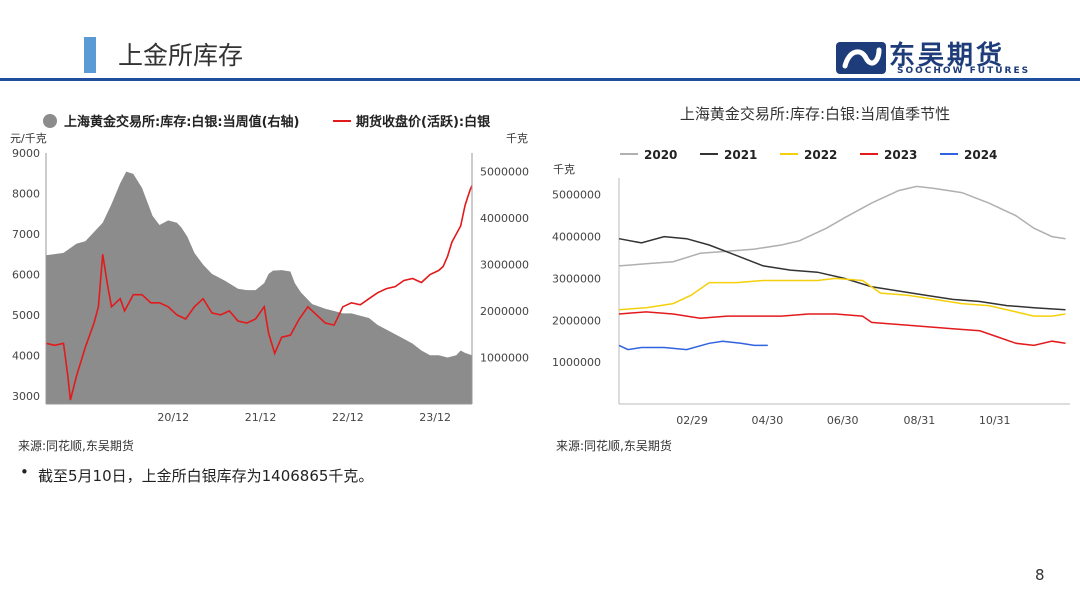 This screenshot has width=1080, height=608. What do you see at coordinates (843, 420) in the screenshot?
I see `x-tick-label: 06/30` at bounding box center [843, 420].